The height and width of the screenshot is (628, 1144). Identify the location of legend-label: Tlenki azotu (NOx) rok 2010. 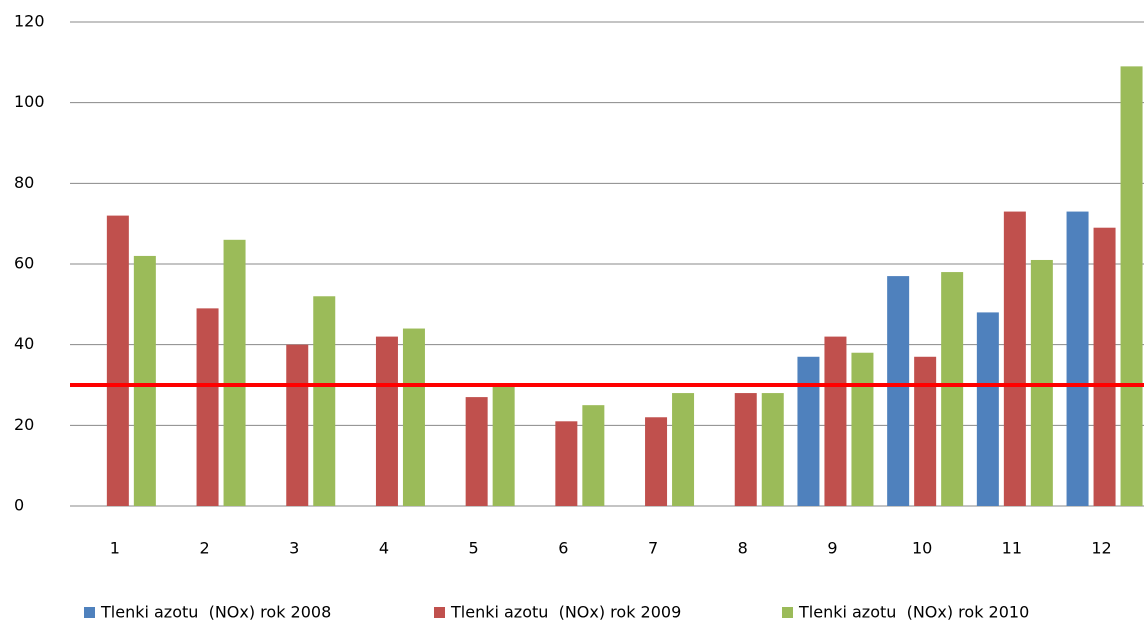
(913, 612).